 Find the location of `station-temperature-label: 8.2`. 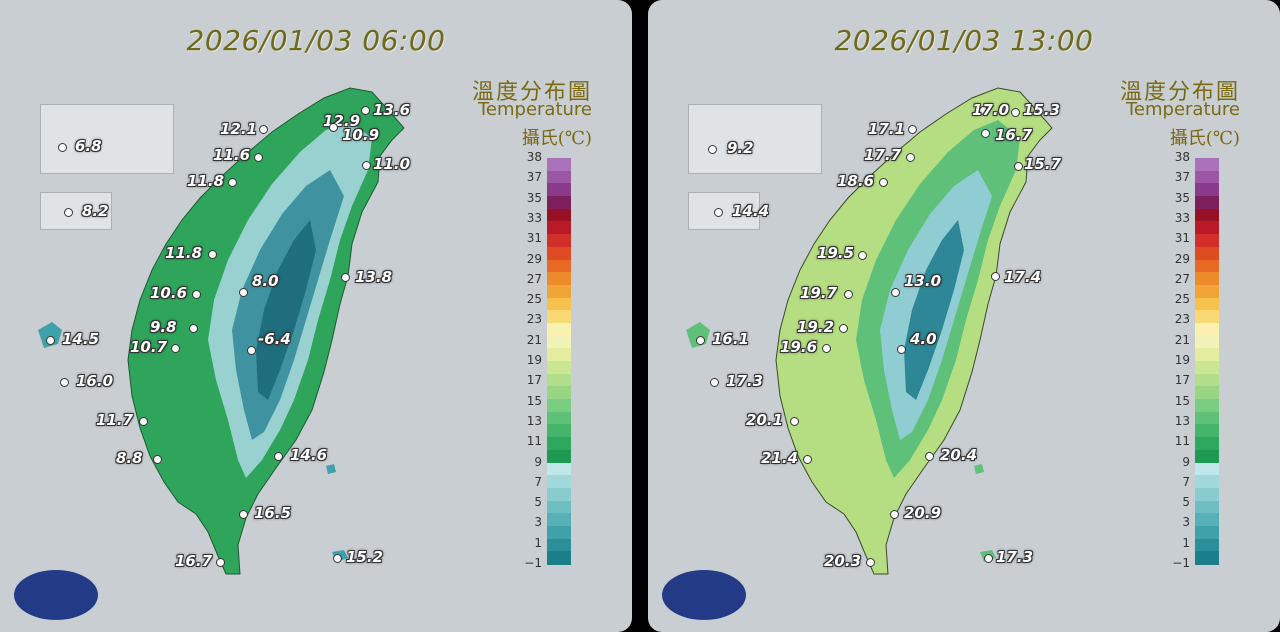

station-temperature-label: 8.2 is located at coordinates (95, 211).